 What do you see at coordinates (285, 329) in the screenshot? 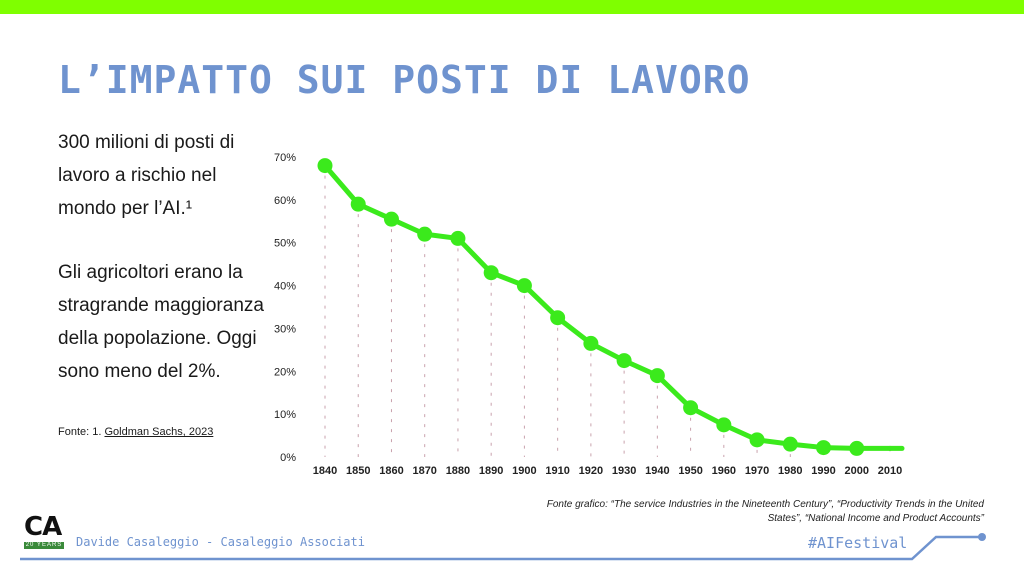
I see `y-tick-label: 30%` at bounding box center [285, 329].